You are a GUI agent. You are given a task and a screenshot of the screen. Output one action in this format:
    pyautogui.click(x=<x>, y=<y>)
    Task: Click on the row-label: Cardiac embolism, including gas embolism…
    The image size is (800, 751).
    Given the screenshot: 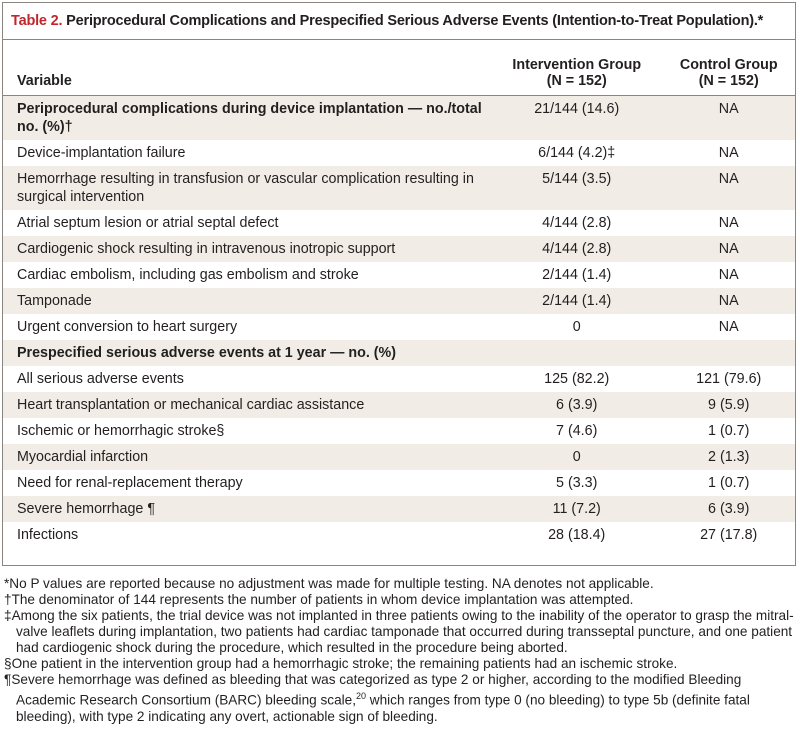 What is the action you would take?
    pyautogui.click(x=188, y=275)
    